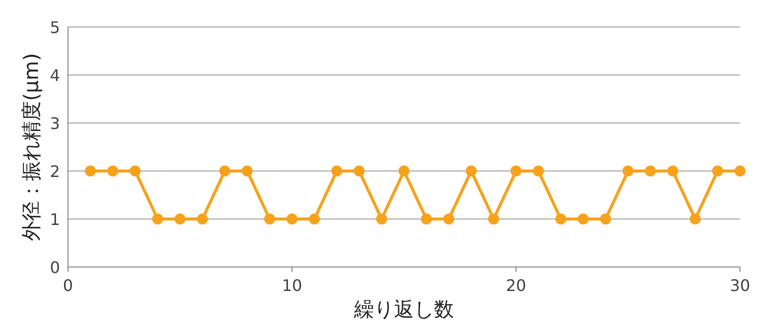 The image size is (768, 336). Describe the element at coordinates (55, 75) in the screenshot. I see `y-tick-label: 4` at that location.